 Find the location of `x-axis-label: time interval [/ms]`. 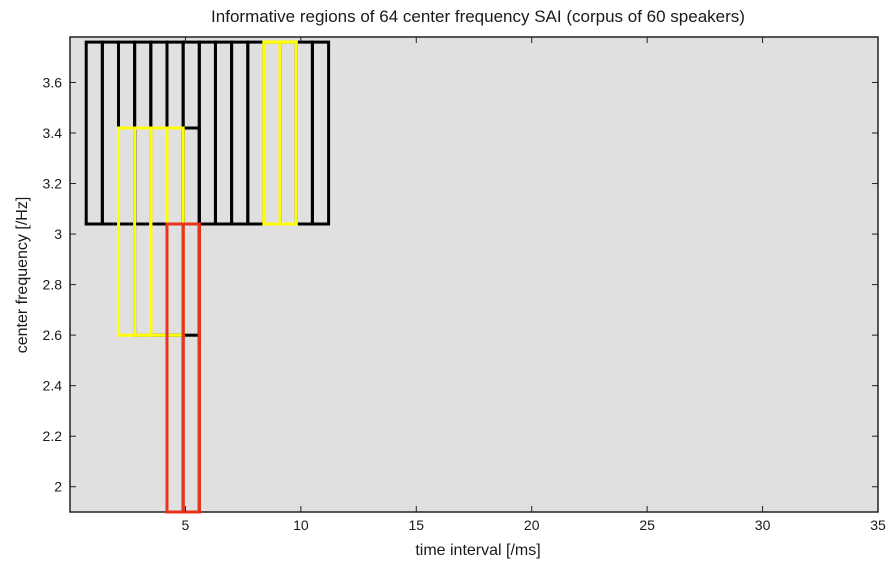

x-axis-label: time interval [/ms] is located at coordinates (477, 550).